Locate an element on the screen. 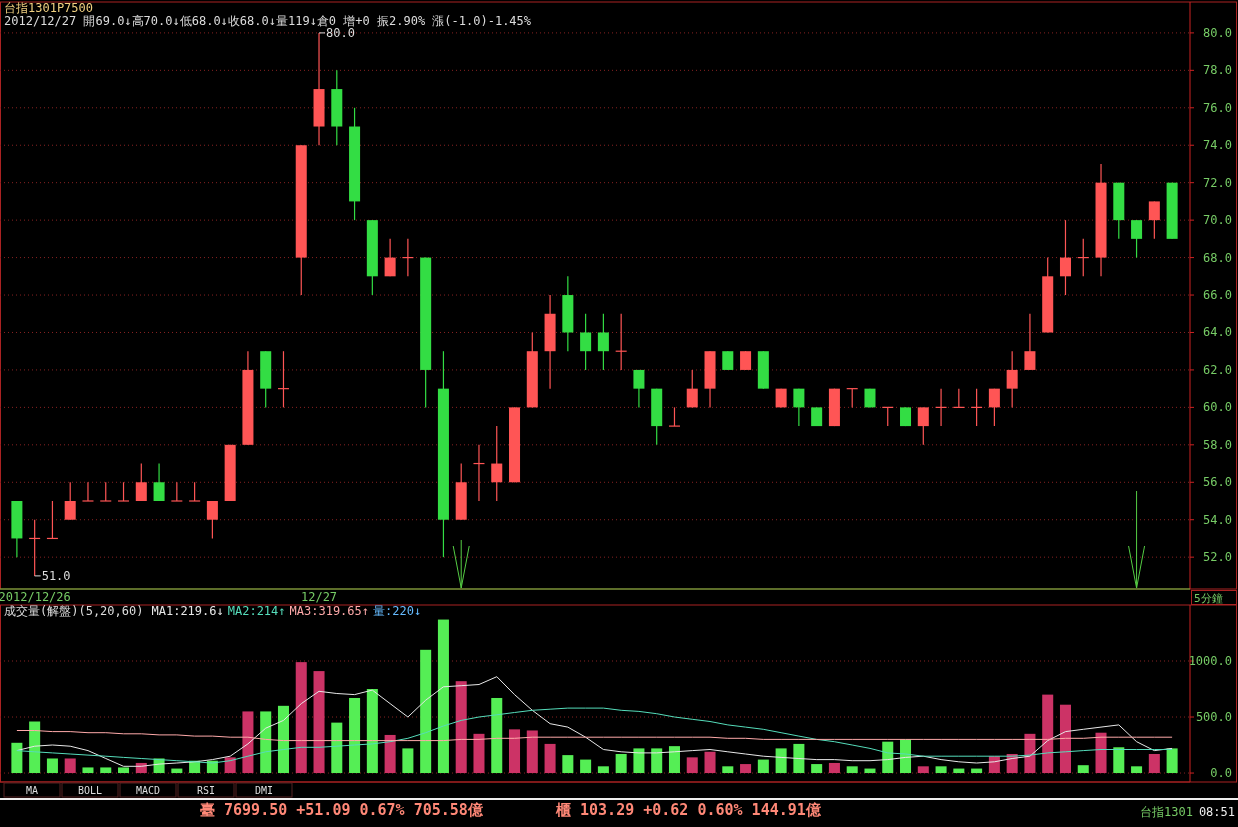  text: 臺 7699.50 +51.09 0.67% 705.58億 is located at coordinates (342, 810).